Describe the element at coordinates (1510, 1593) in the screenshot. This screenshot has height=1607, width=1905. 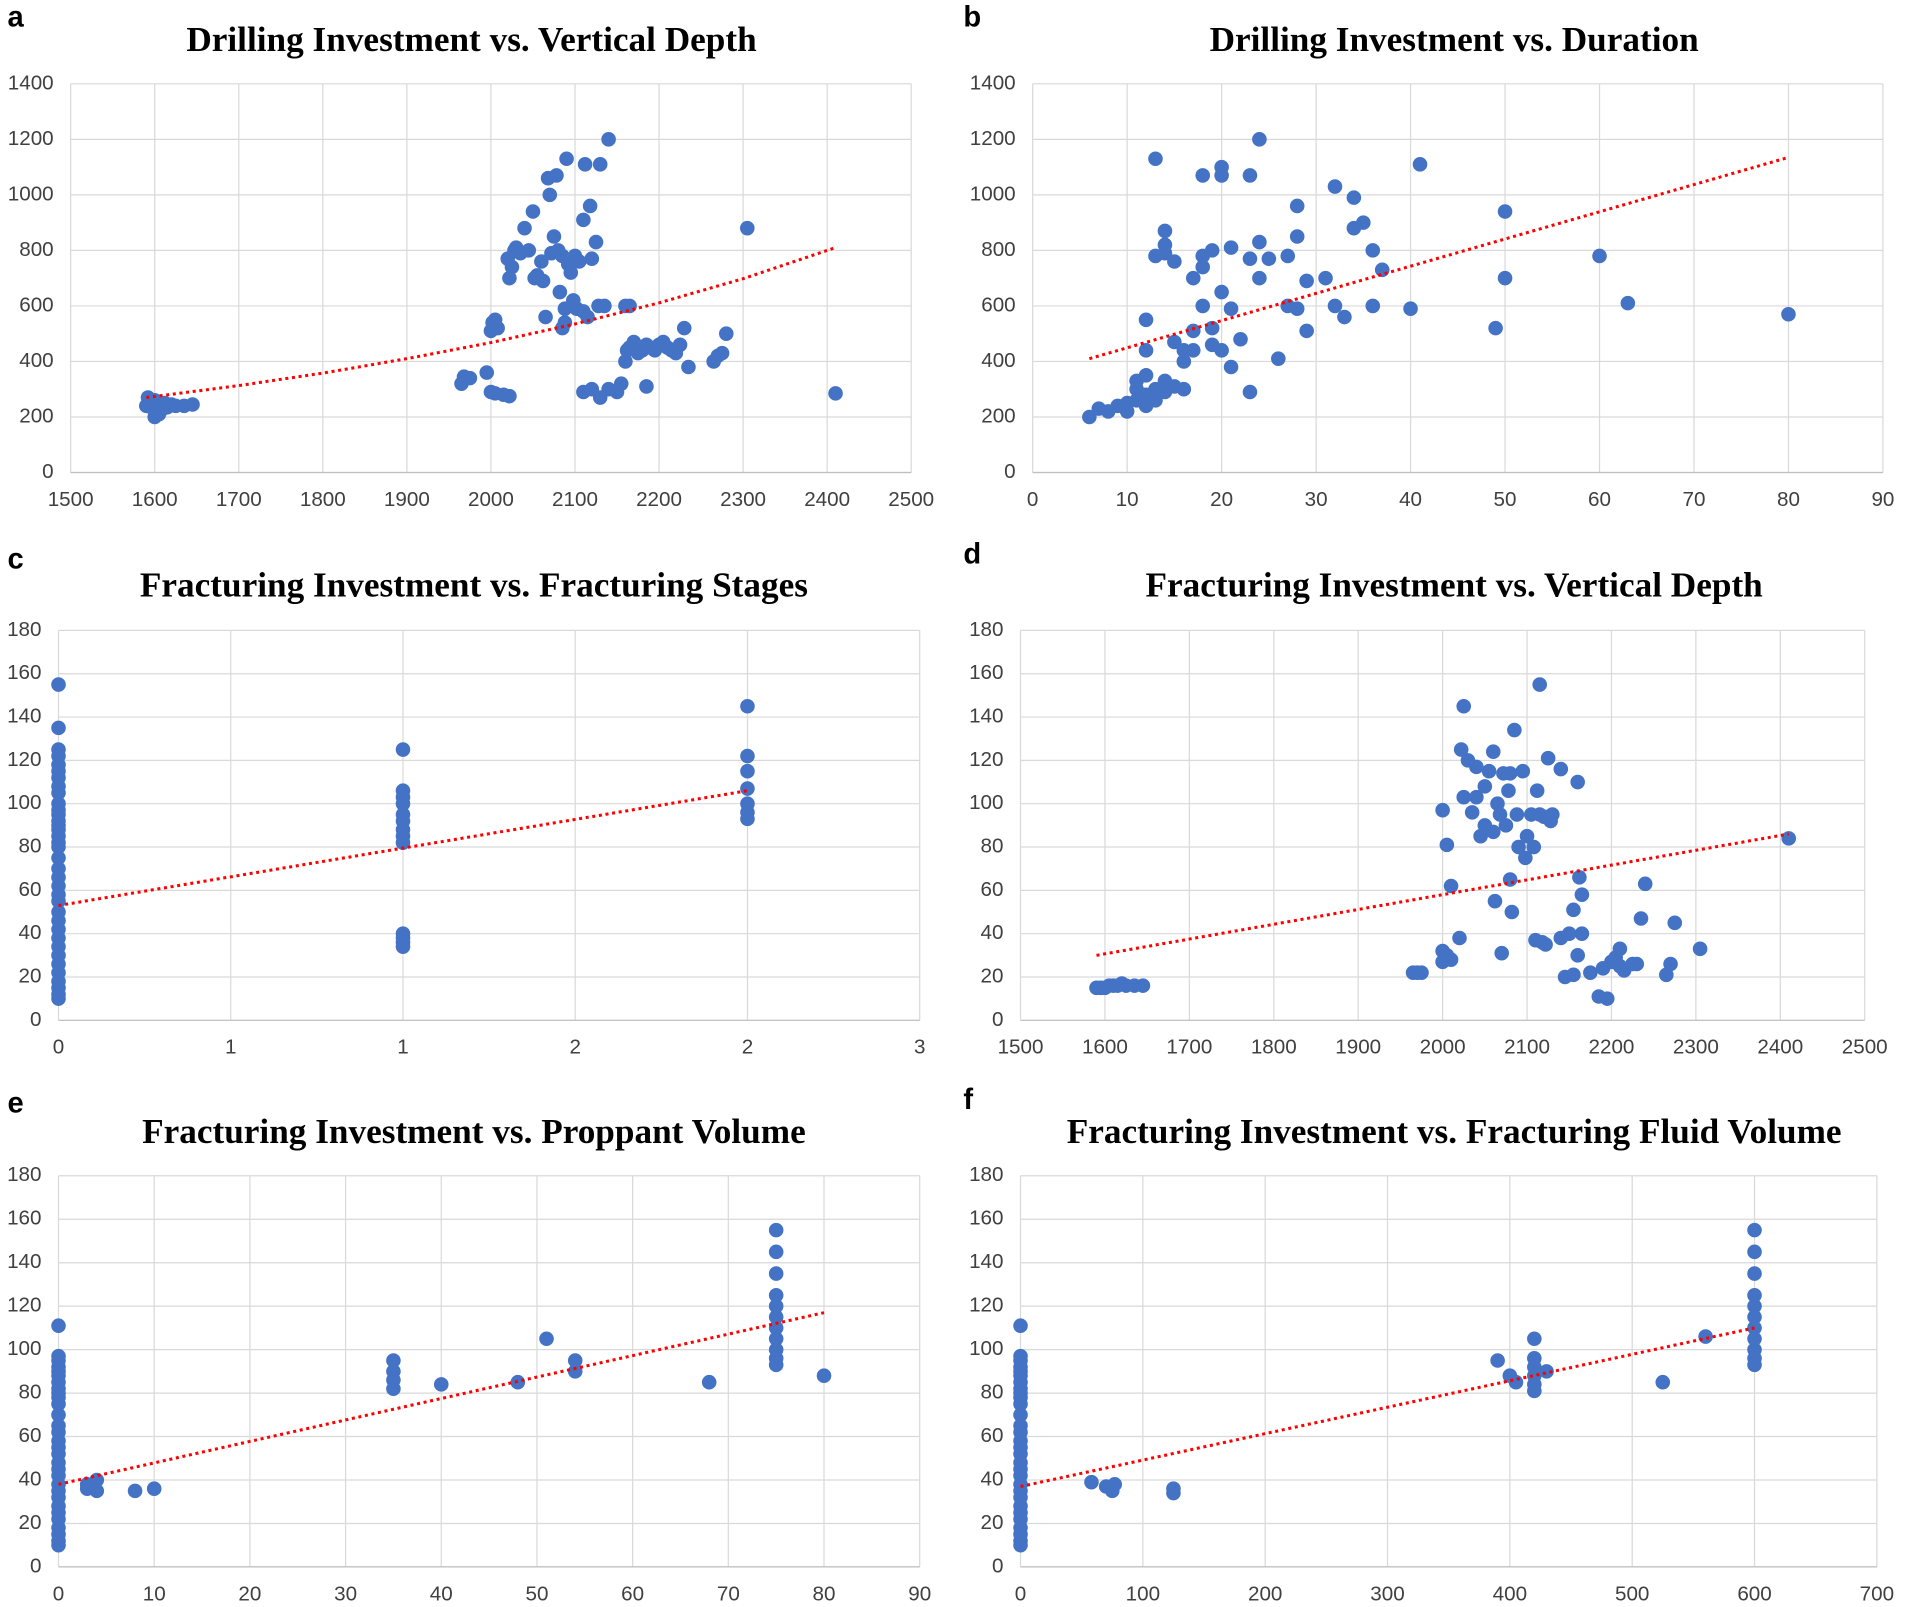
I see `x-tick-label: 400` at that location.